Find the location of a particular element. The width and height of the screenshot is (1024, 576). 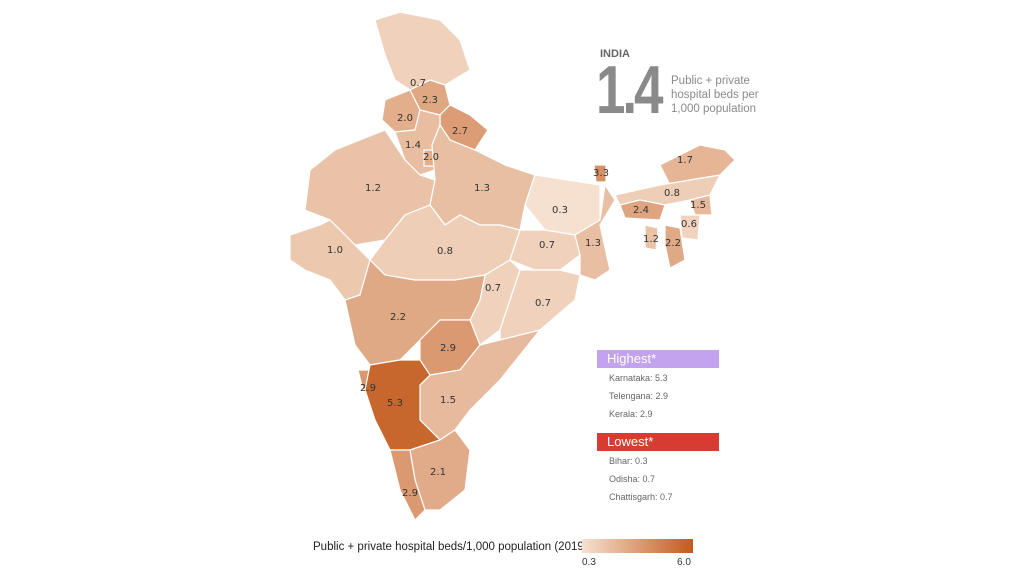

state-value-label: 1.4 is located at coordinates (413, 145).